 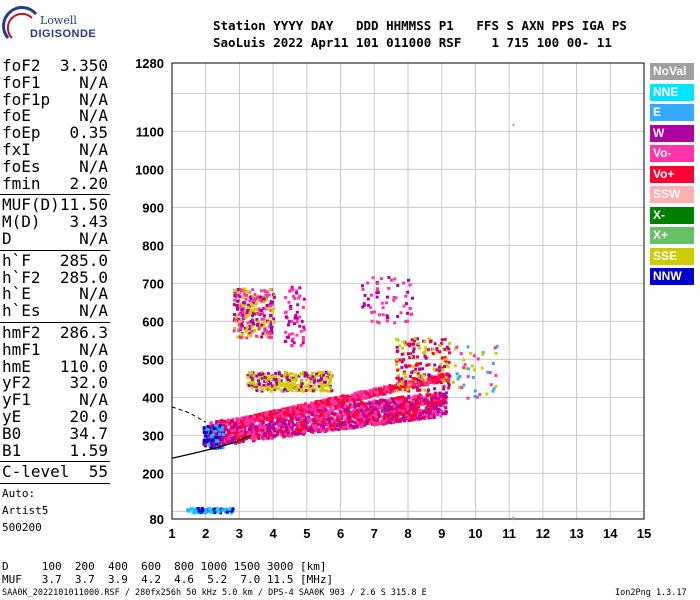 What do you see at coordinates (55, 66) in the screenshot?
I see `param-row-fof2: foF2 3.350` at bounding box center [55, 66].